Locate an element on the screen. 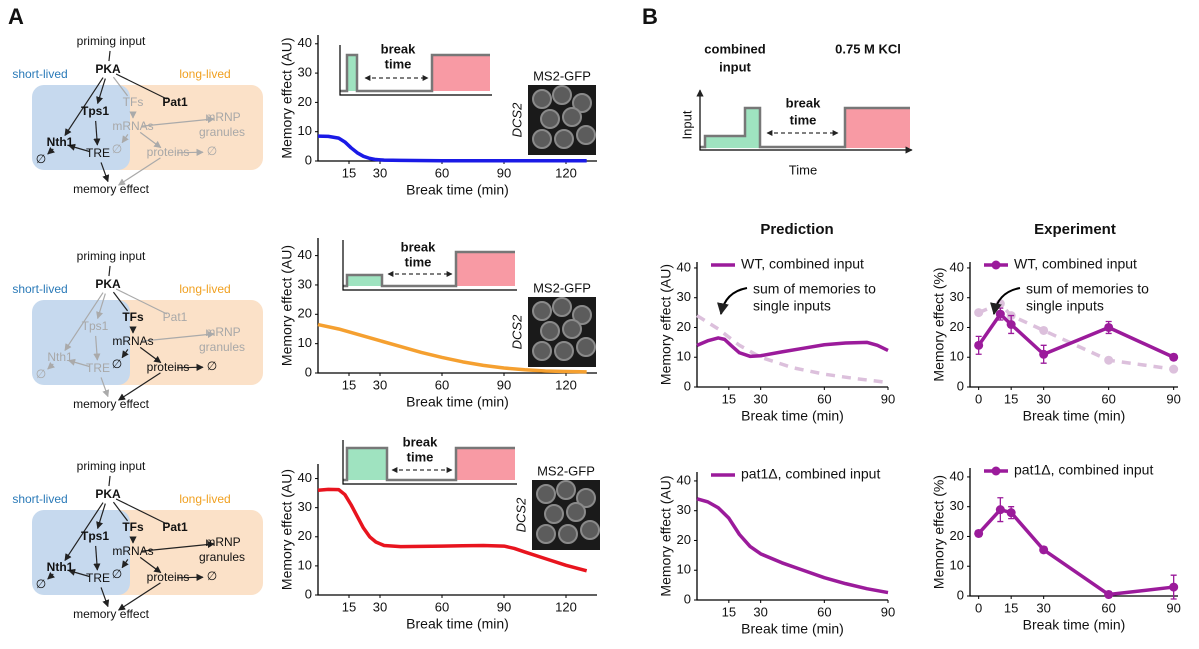  schematic-title: combined is located at coordinates (734, 48).